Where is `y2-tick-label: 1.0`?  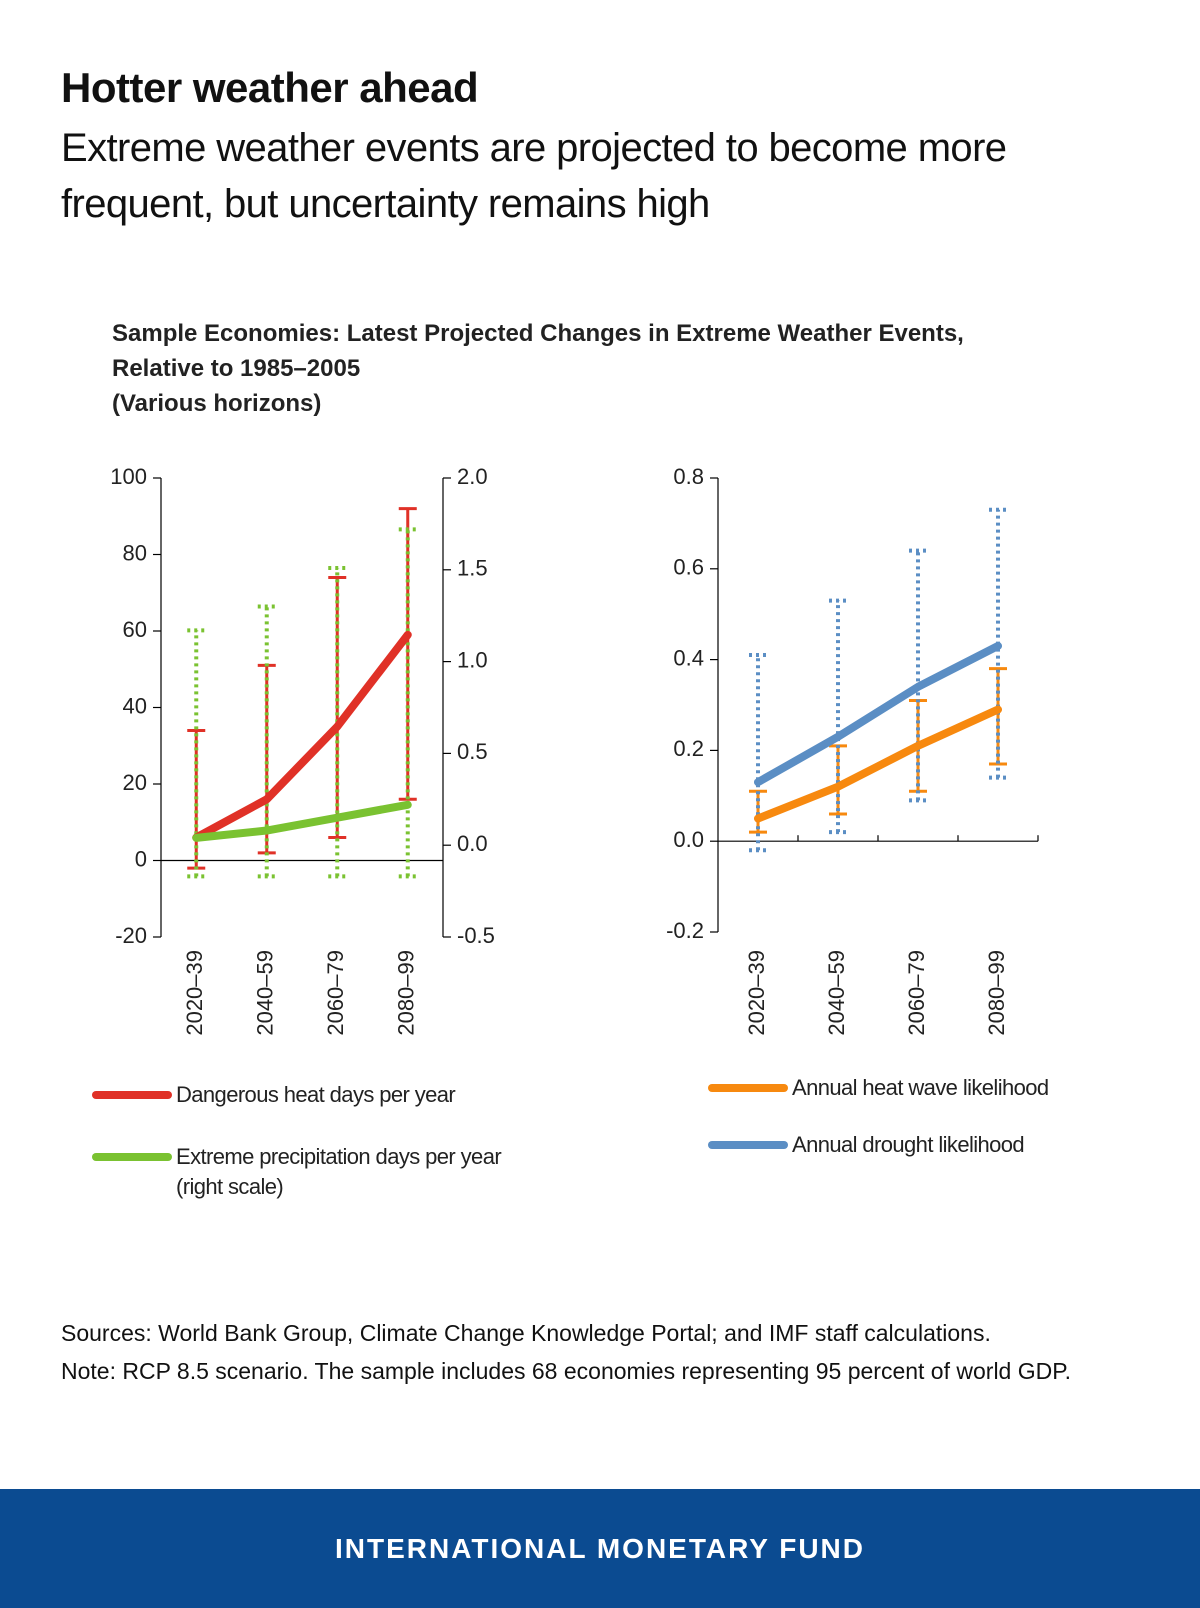
y2-tick-label: 1.0 is located at coordinates (472, 659).